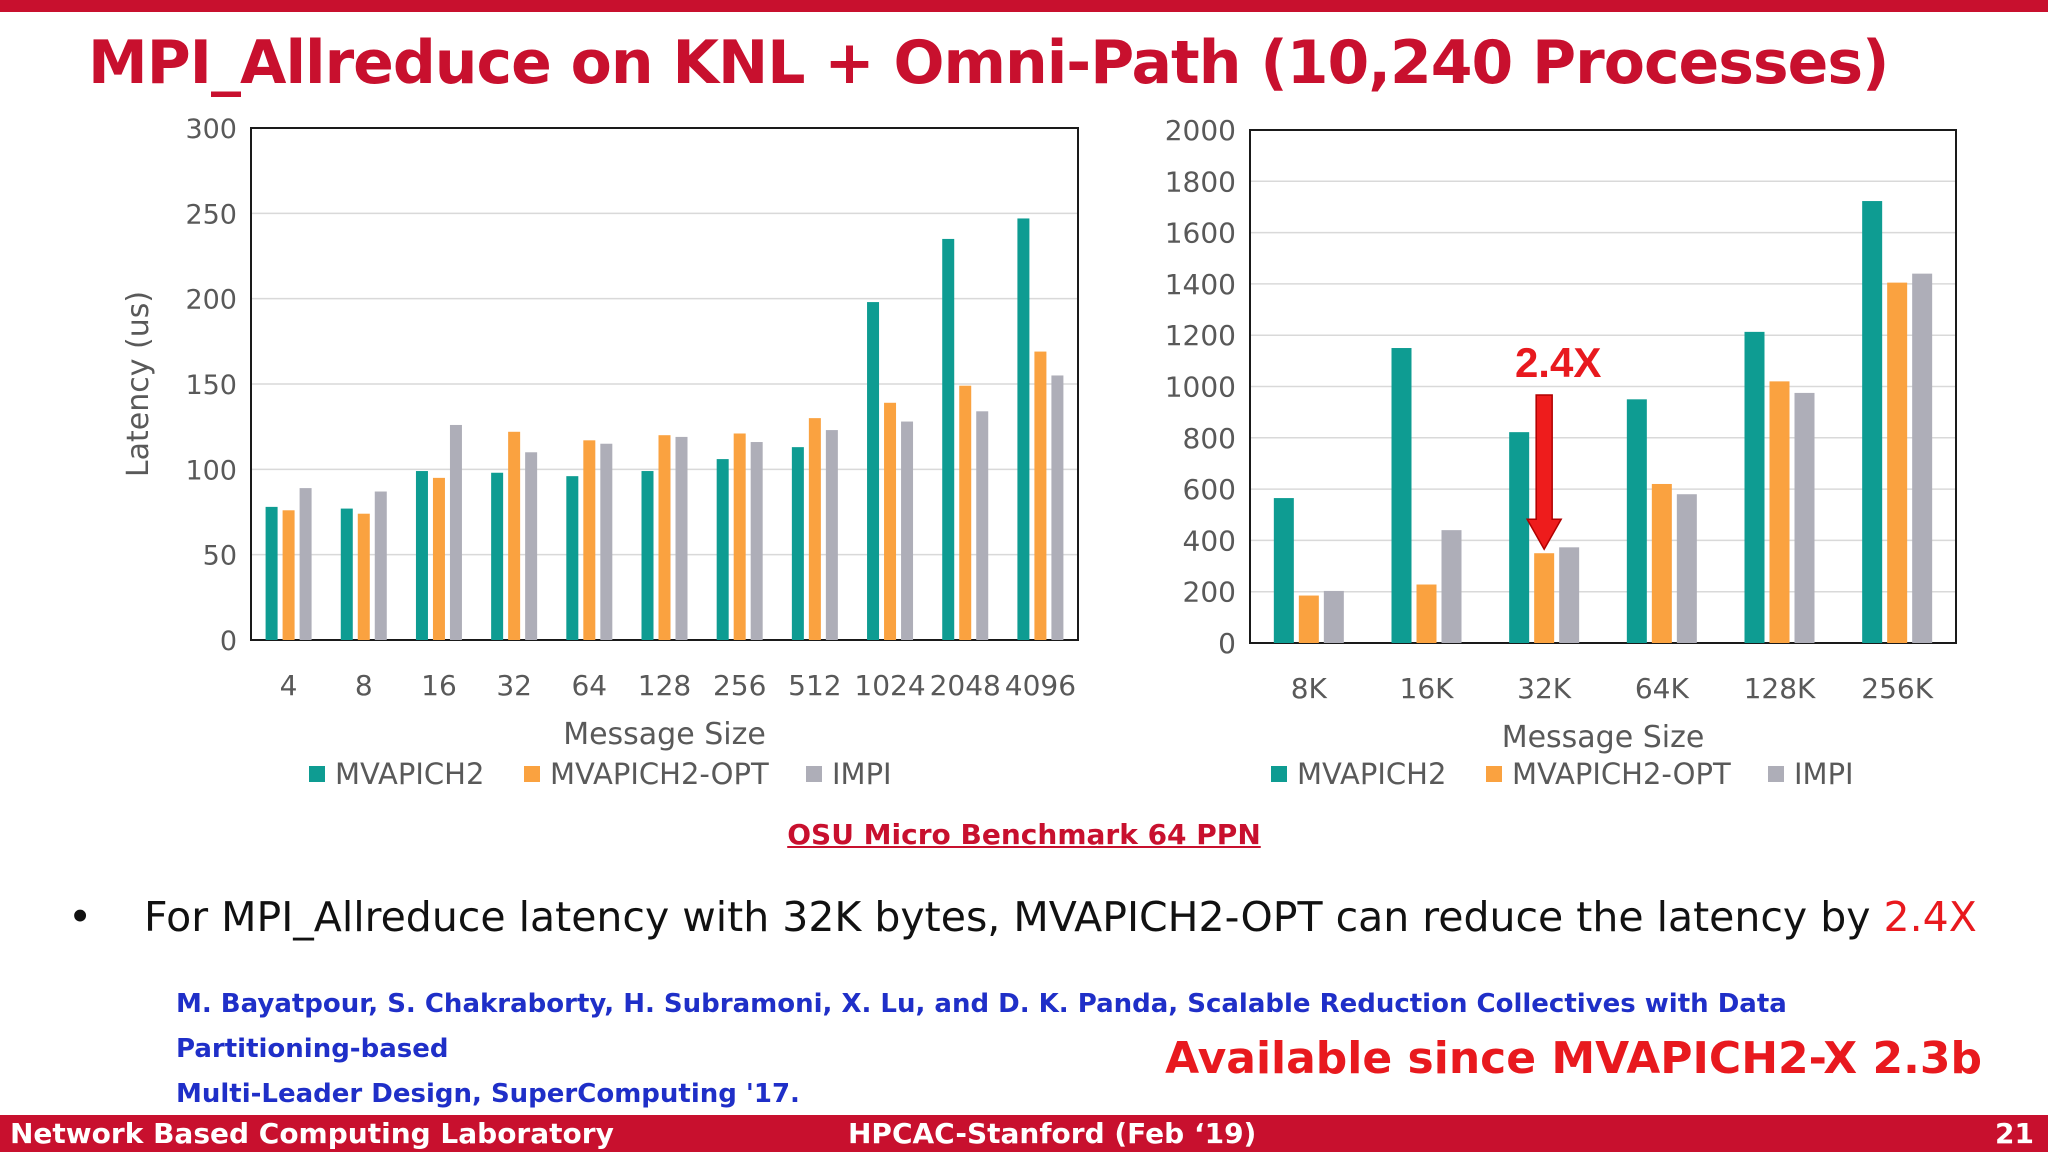  I want to click on chart2-y-tick-label: 600, so click(1209, 489).